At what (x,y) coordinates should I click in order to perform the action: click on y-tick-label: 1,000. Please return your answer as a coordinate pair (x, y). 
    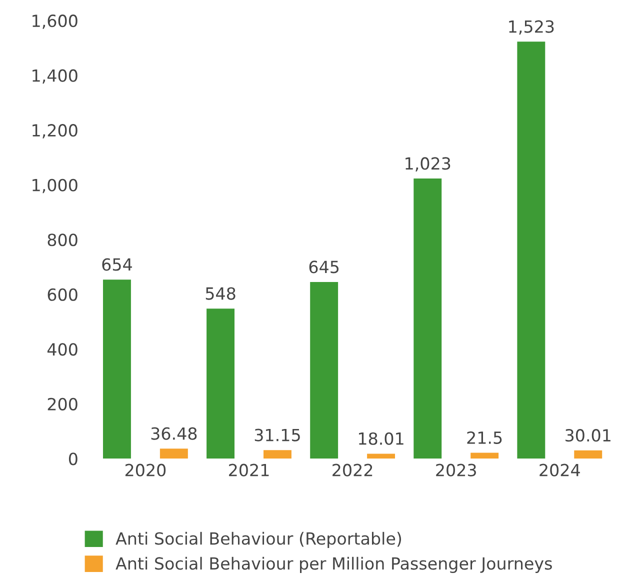
    Looking at the image, I should click on (55, 186).